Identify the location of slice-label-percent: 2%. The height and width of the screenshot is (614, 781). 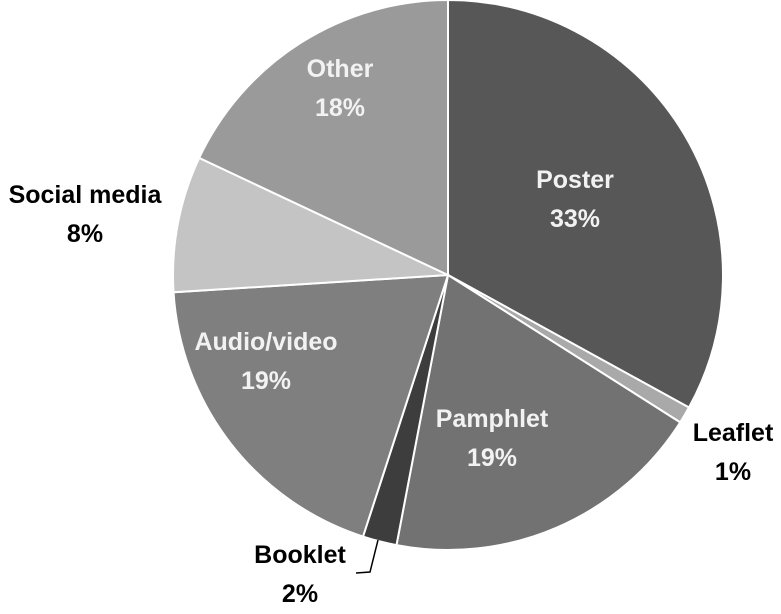
(300, 594).